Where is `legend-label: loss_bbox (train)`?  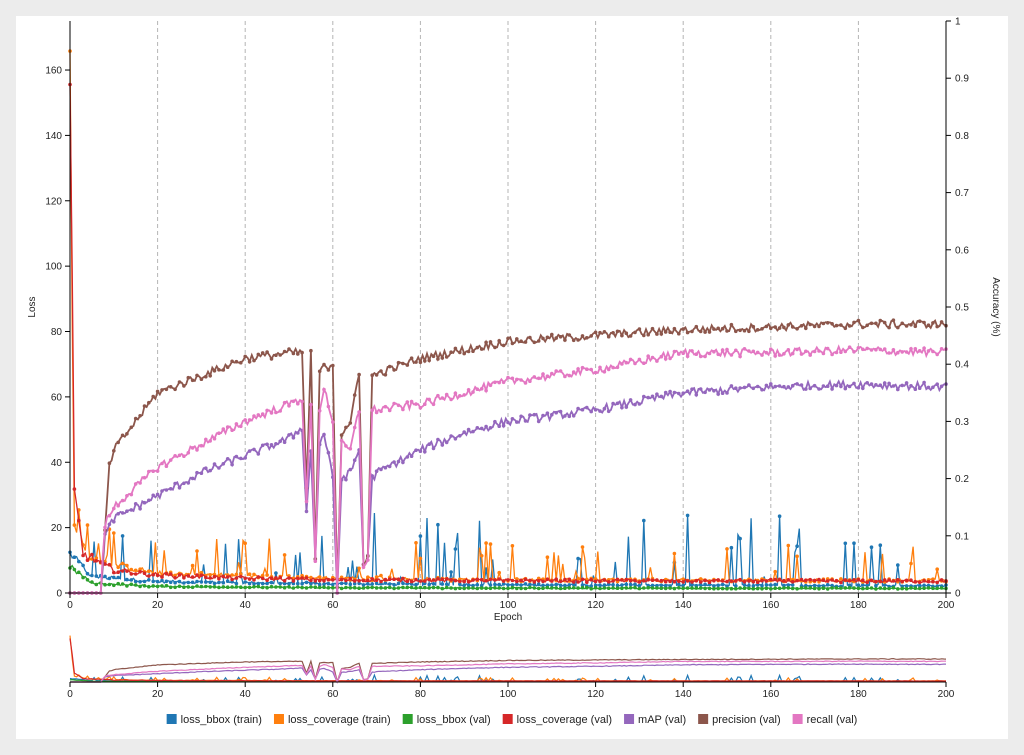
legend-label: loss_bbox (train) is located at coordinates (221, 720).